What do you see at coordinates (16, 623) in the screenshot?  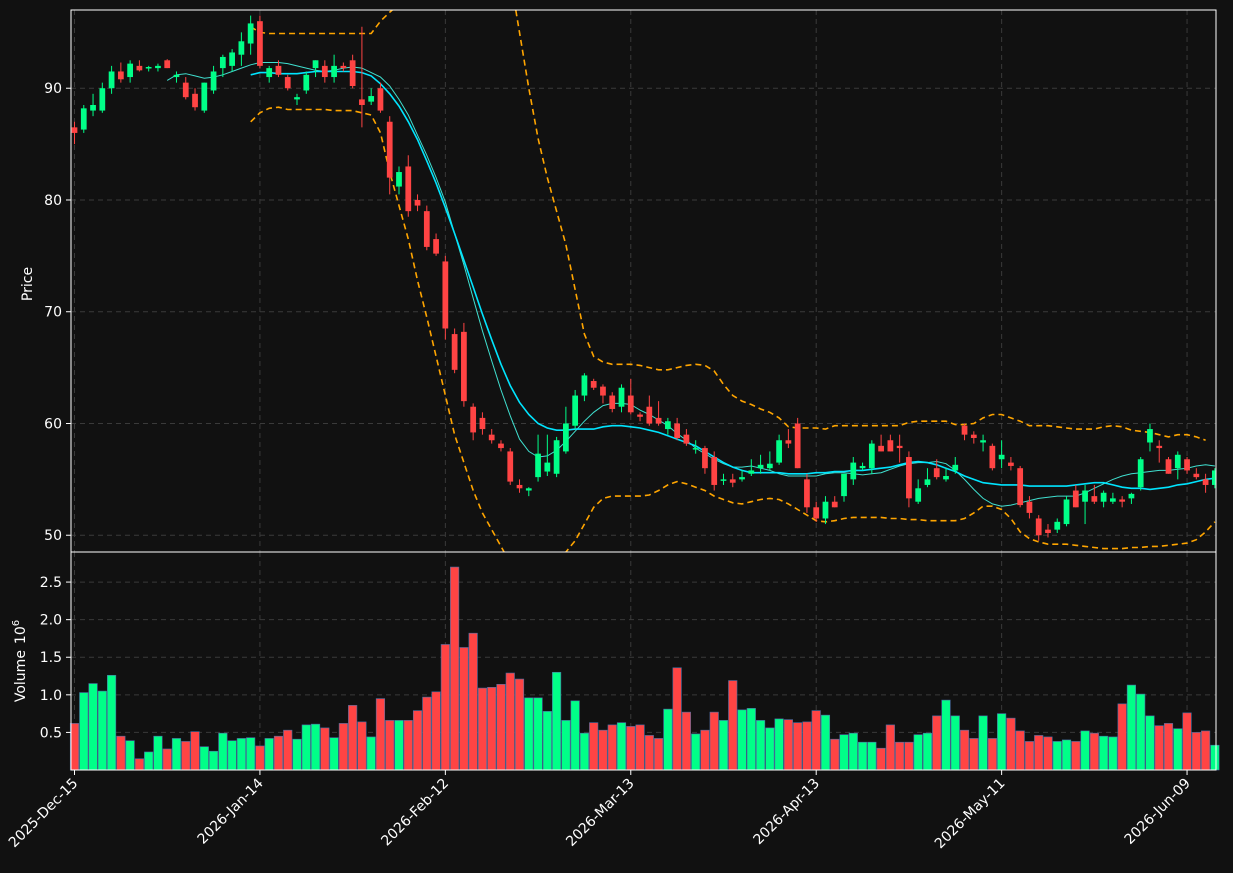 I see `volume-axis-label-sup: 6` at bounding box center [16, 623].